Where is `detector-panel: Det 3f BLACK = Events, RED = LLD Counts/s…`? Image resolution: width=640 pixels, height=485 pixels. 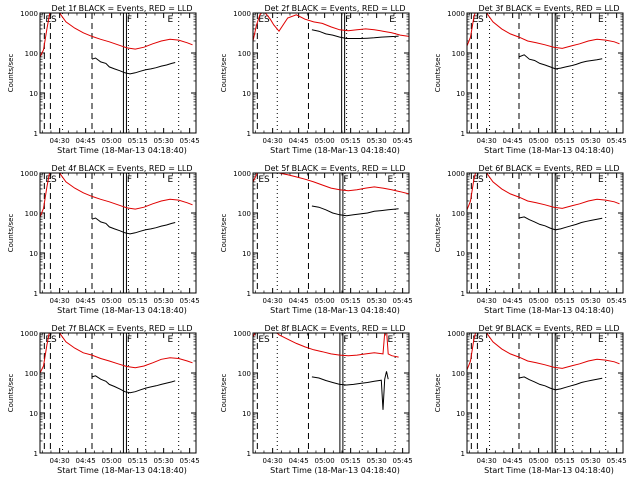 detector-panel: Det 3f BLACK = Events, RED = LLD Counts/s… is located at coordinates (530, 79).